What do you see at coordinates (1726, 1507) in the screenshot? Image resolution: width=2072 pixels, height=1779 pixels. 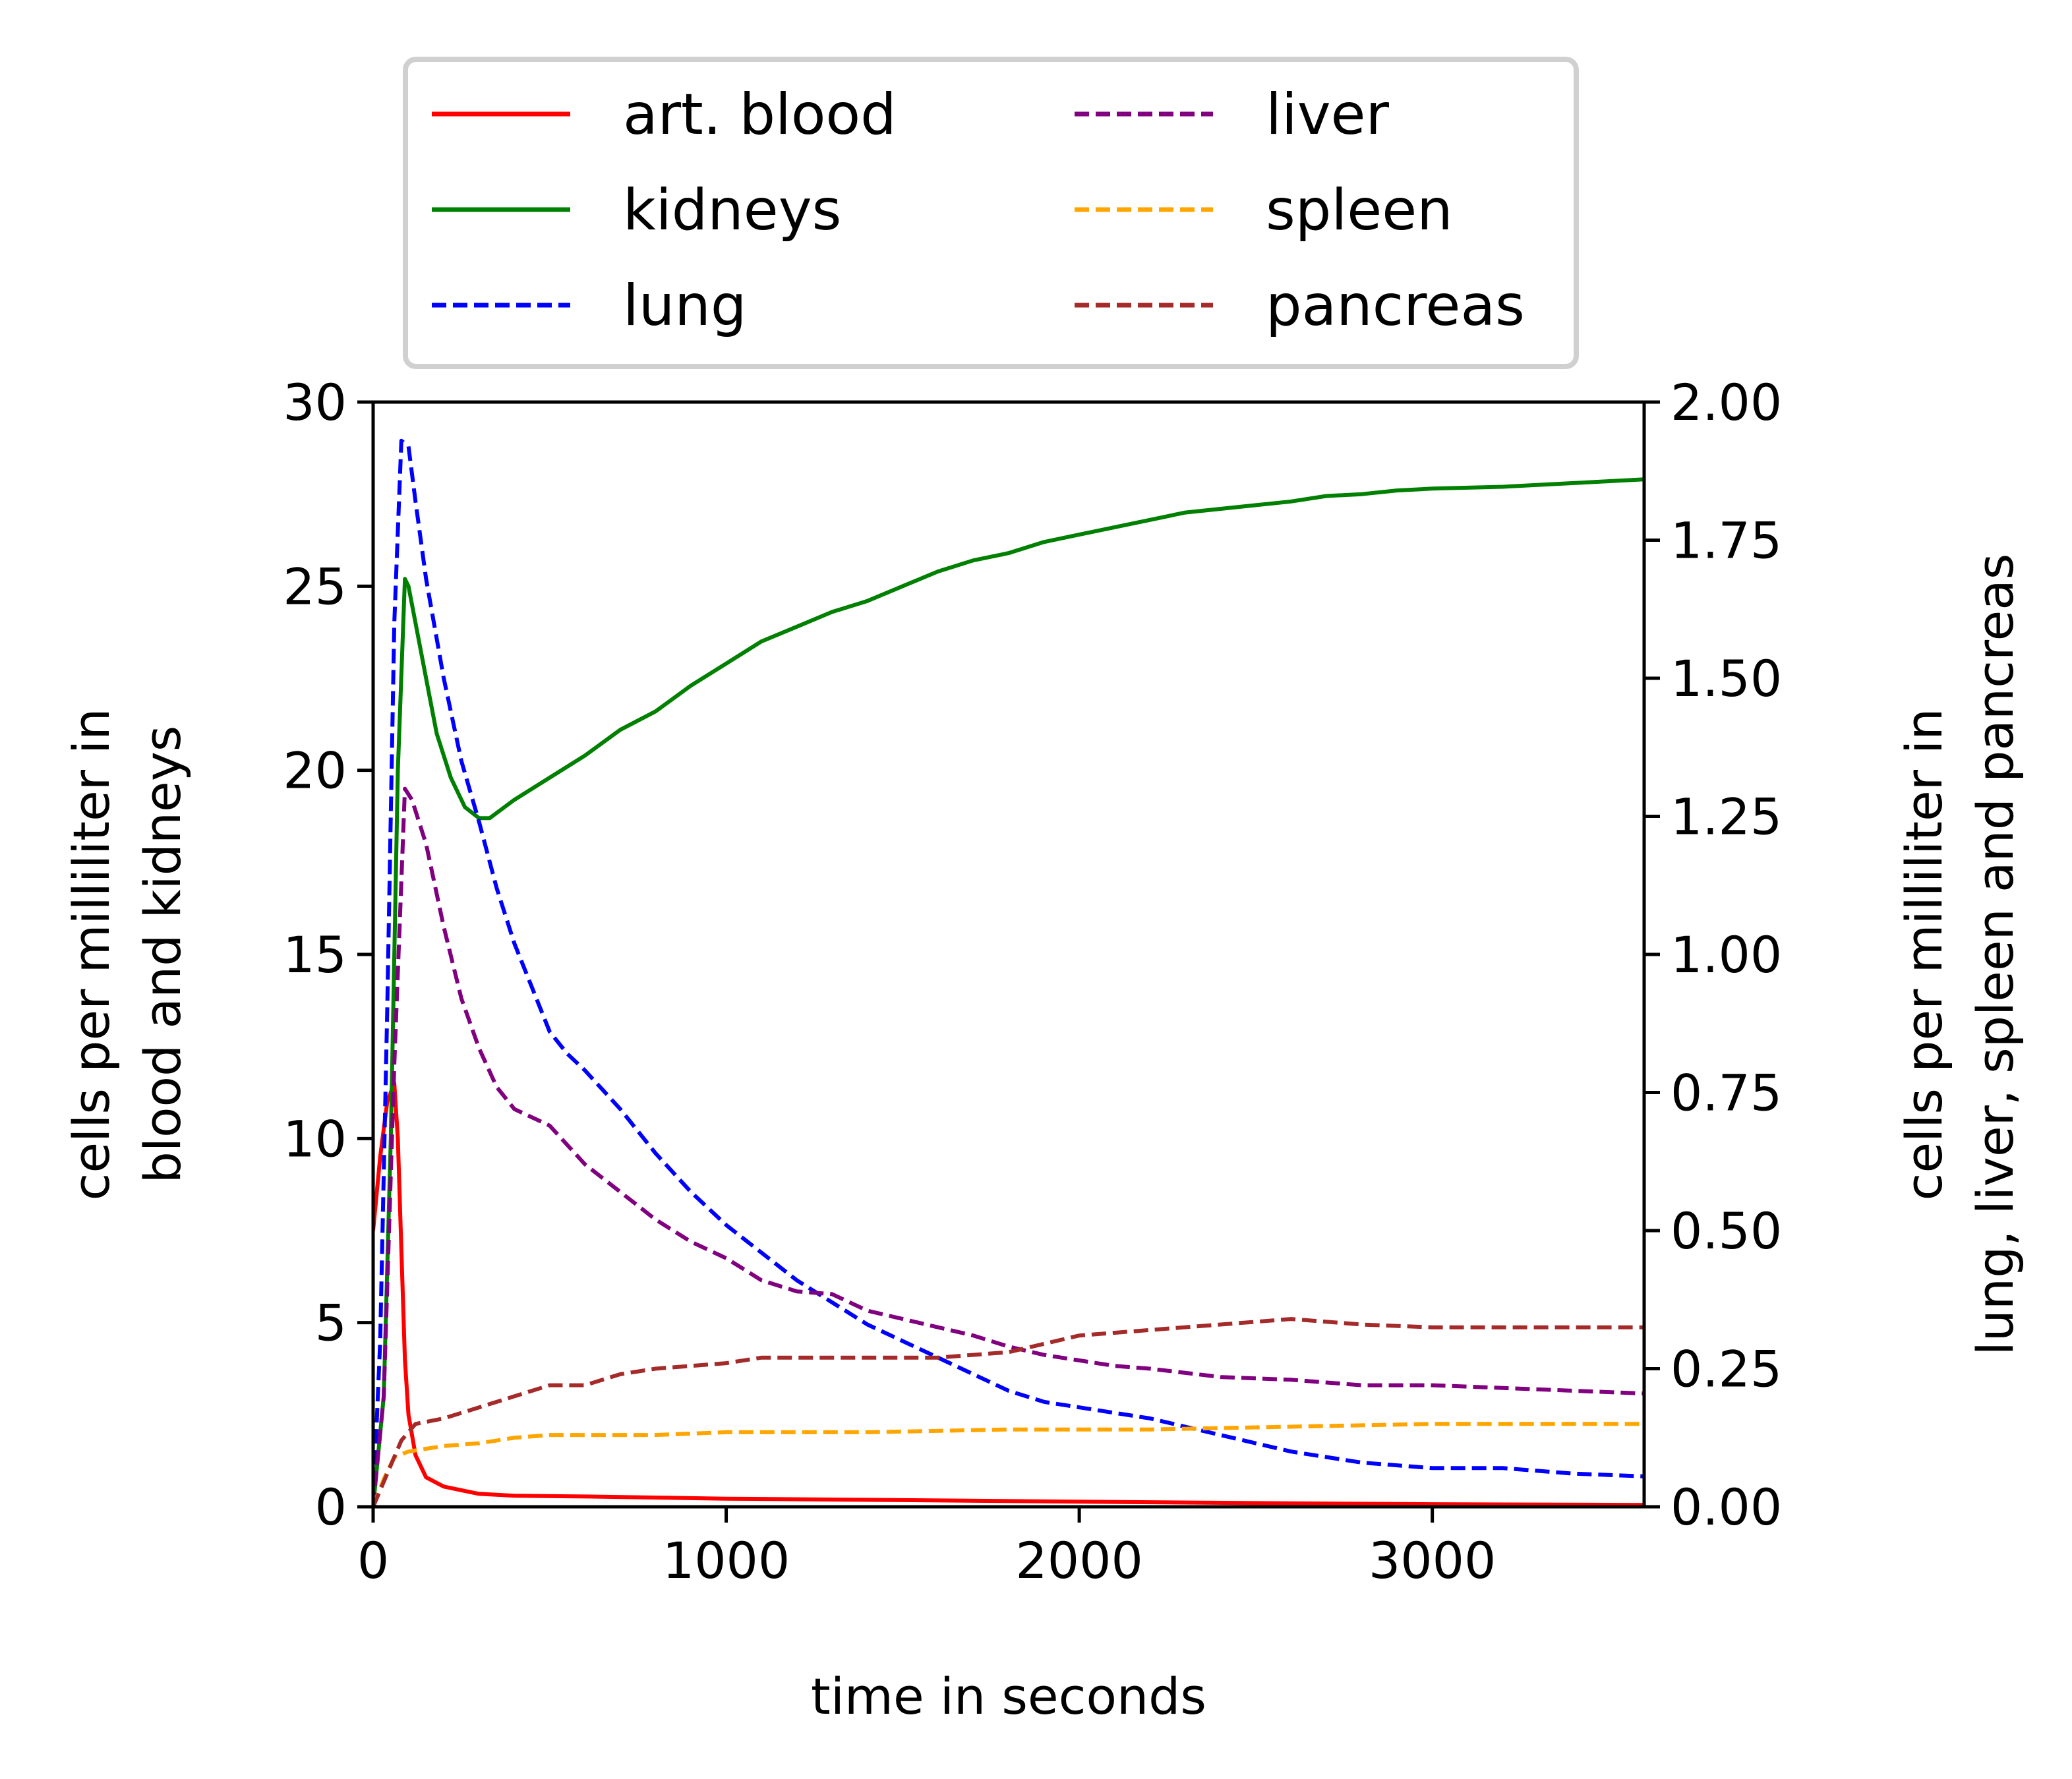 I see `y-right-tick-label-0: 0.00` at bounding box center [1726, 1507].